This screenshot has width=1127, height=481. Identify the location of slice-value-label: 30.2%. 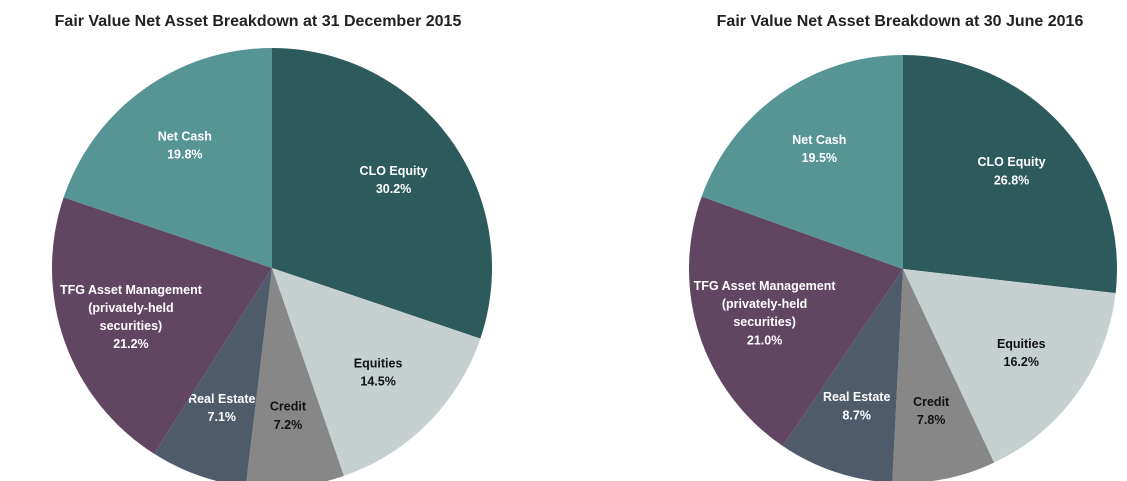
(393, 189).